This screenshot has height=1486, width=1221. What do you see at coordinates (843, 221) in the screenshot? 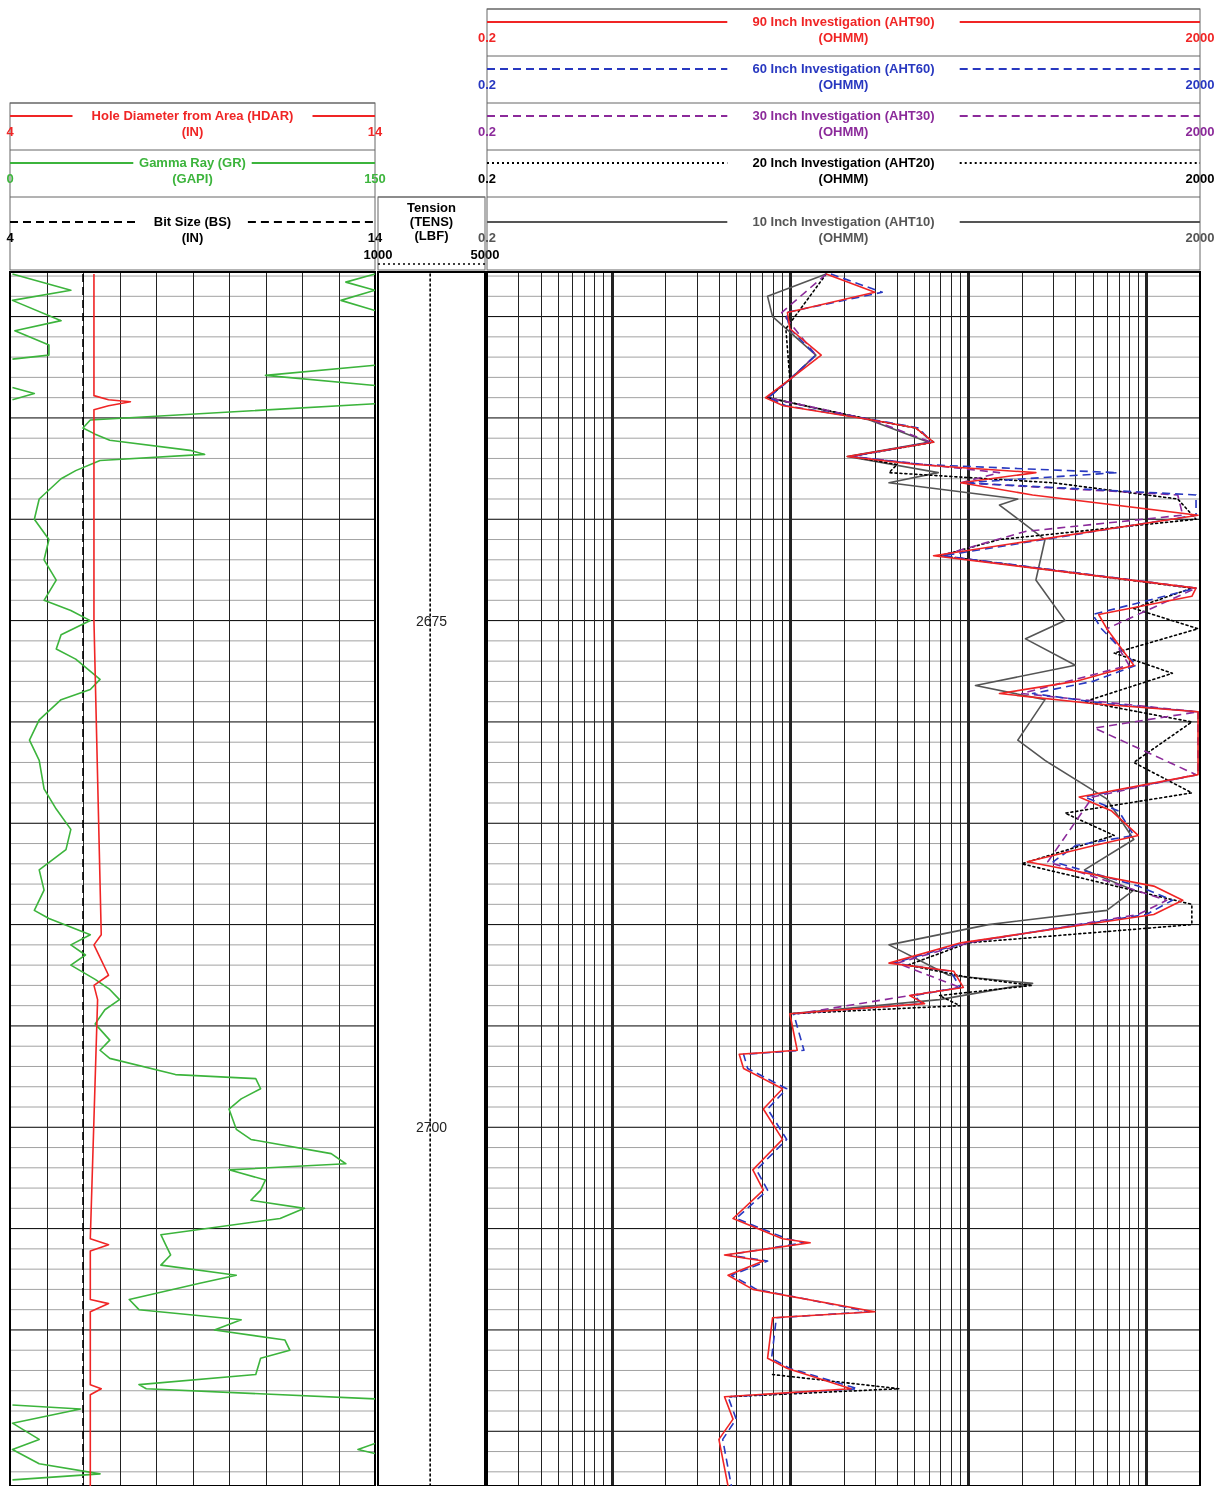
I see `text: 10 Inch Investigation (AHT10)` at bounding box center [843, 221].